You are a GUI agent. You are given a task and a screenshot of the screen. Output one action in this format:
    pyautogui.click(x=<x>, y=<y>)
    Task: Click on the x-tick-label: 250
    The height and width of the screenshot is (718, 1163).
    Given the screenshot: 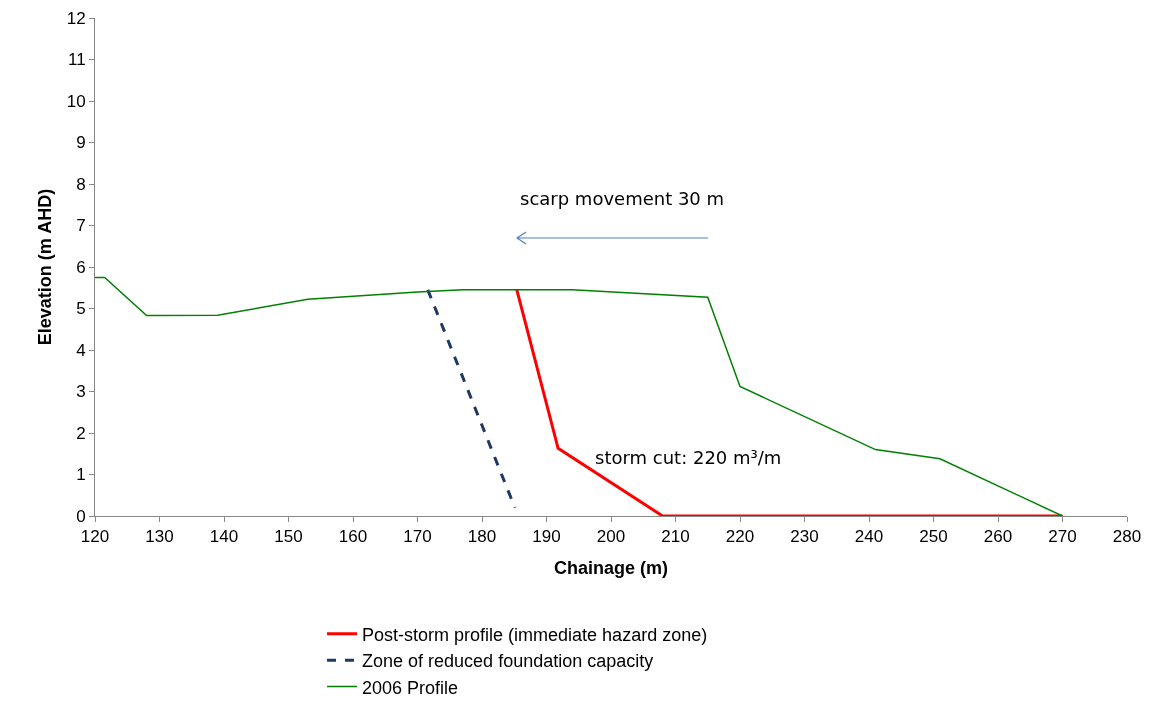 What is the action you would take?
    pyautogui.click(x=933, y=537)
    